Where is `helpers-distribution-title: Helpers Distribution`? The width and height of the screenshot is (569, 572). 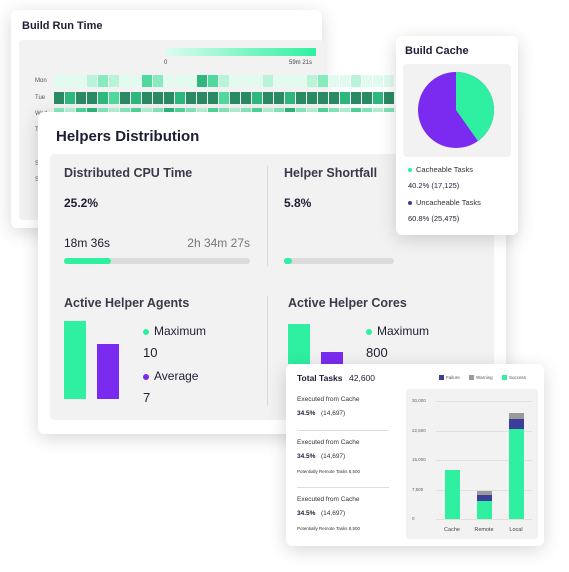
helpers-distribution-title: Helpers Distribution is located at coordinates (128, 136).